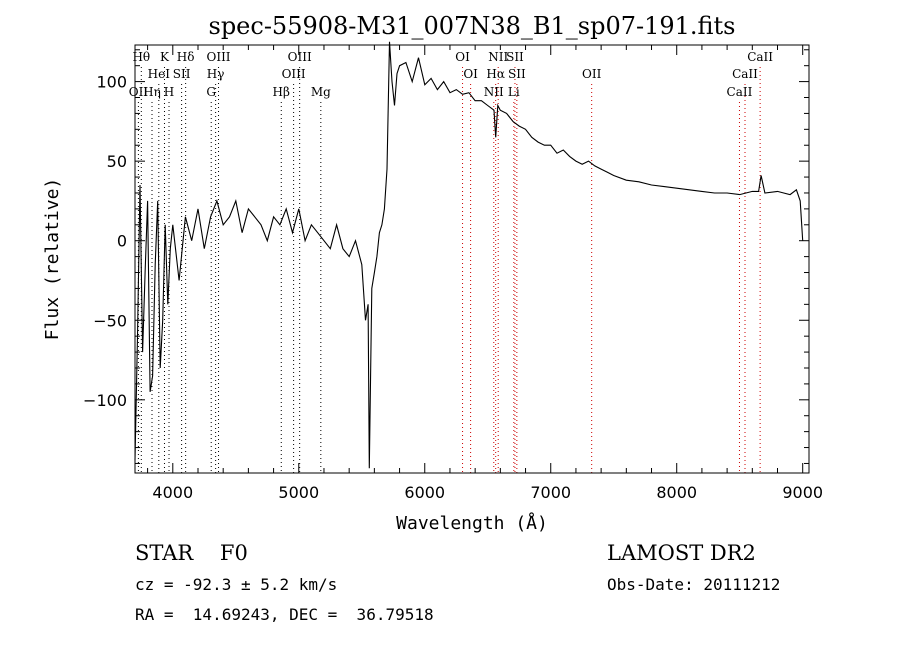  I want to click on x-axis-label: Wavelength (Å), so click(472, 523).